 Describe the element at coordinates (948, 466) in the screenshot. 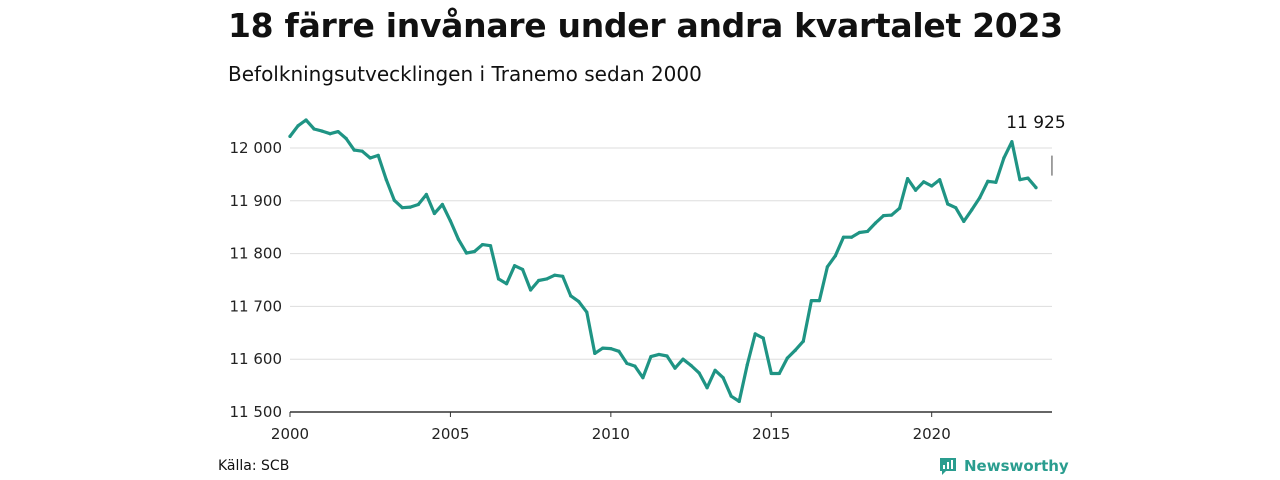

I see `newsworthy-logo-icon` at that location.